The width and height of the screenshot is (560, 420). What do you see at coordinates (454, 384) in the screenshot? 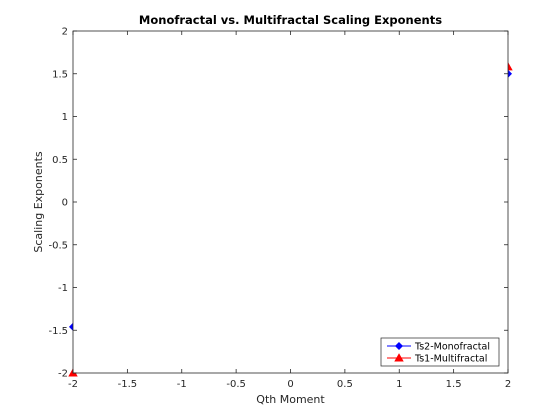
I see `x-tick-label: 1.5` at bounding box center [454, 384].